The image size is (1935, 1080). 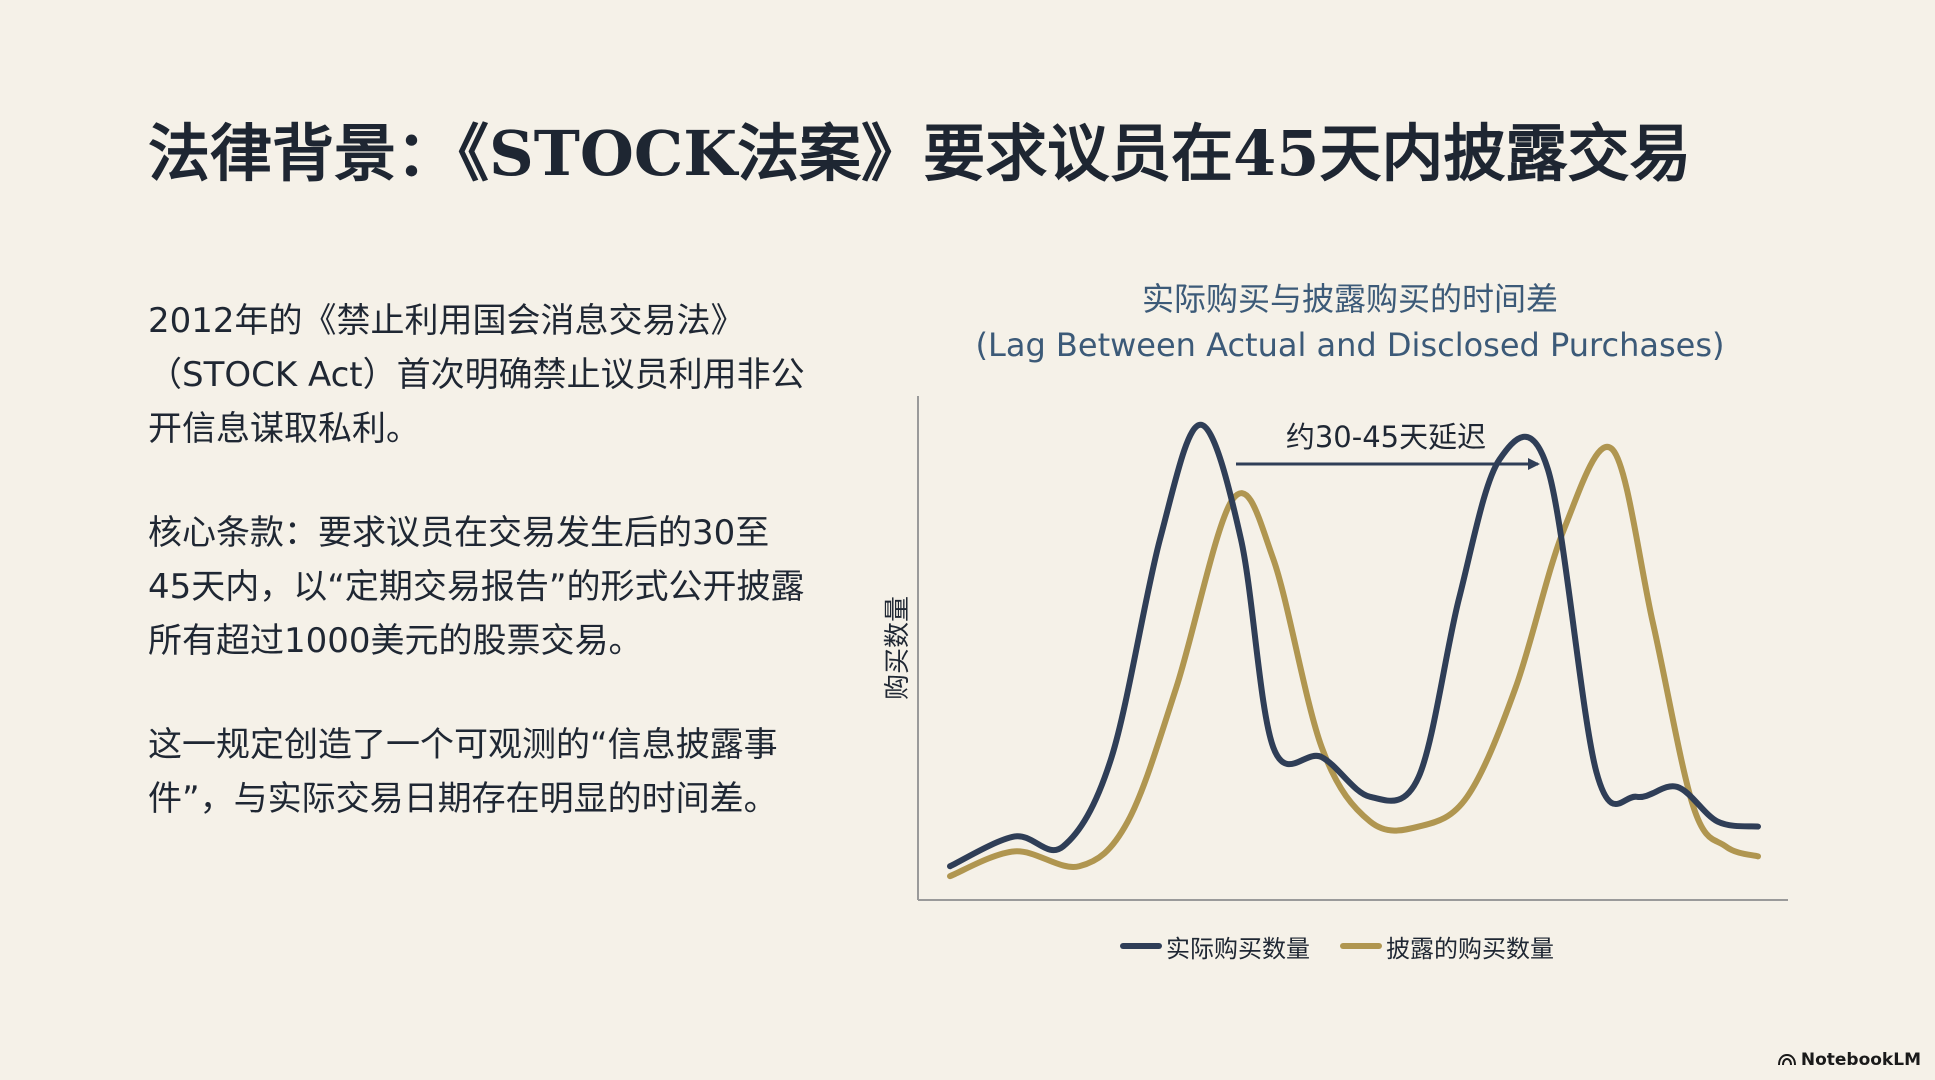 I want to click on brand-name: NotebookLM, so click(x=1860, y=1060).